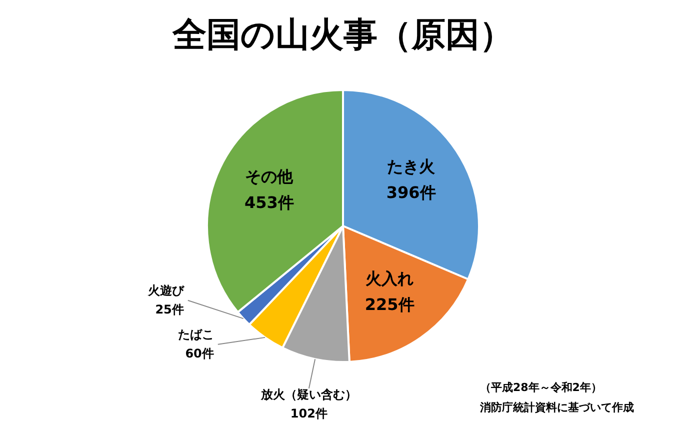  What do you see at coordinates (309, 413) in the screenshot?
I see `data-label: 102件` at bounding box center [309, 413].